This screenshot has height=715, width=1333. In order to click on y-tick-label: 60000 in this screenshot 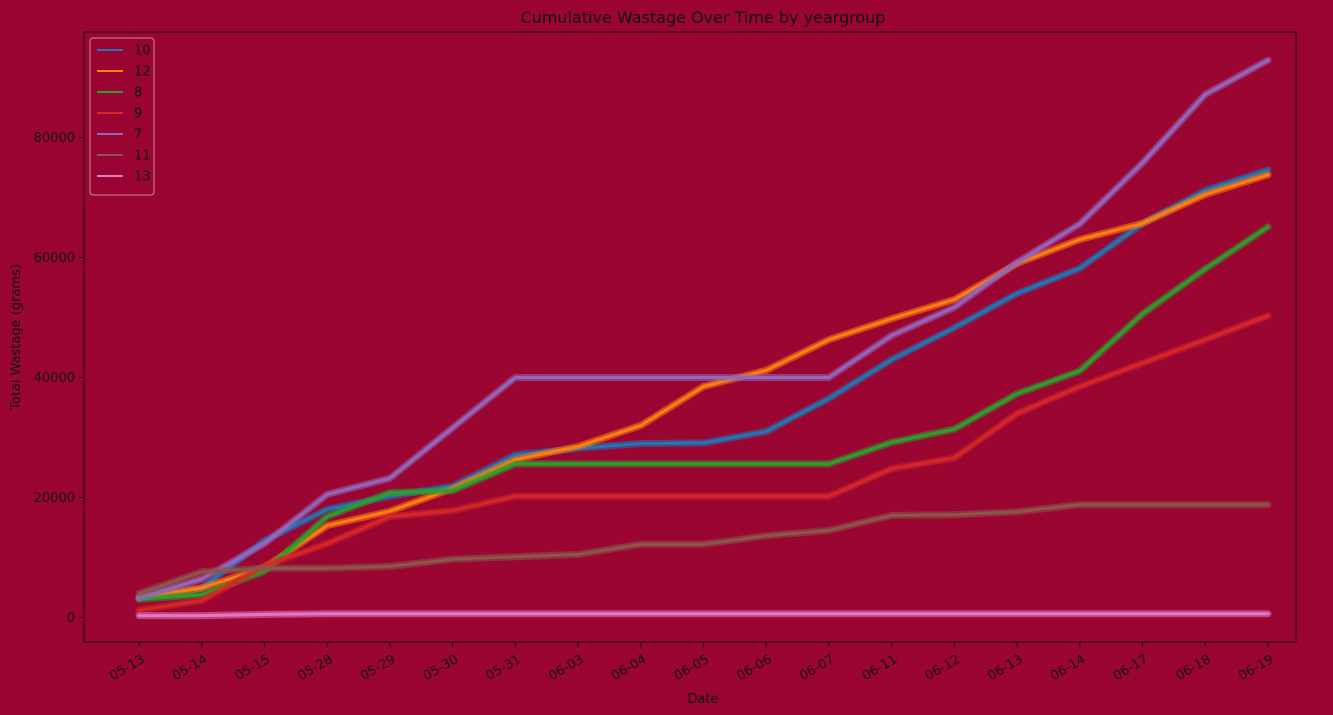, I will do `click(54, 258)`.